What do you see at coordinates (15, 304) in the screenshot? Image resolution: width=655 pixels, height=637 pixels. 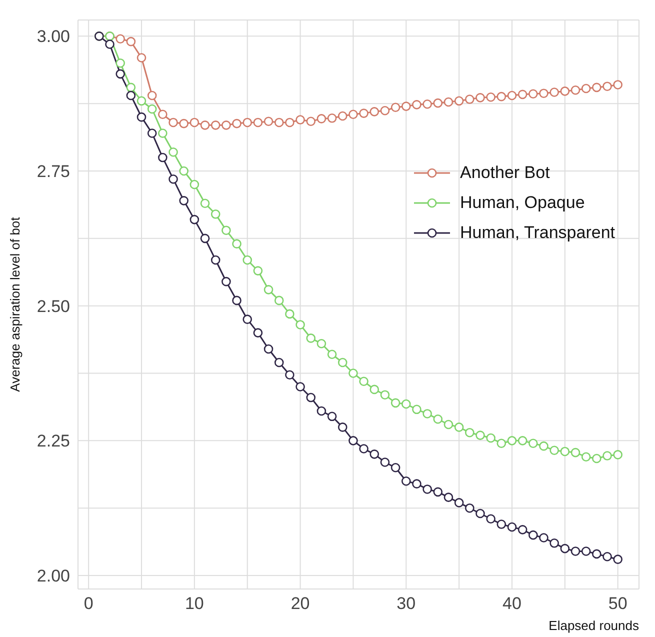 I see `y-axis-title: Average aspiration level of bot` at bounding box center [15, 304].